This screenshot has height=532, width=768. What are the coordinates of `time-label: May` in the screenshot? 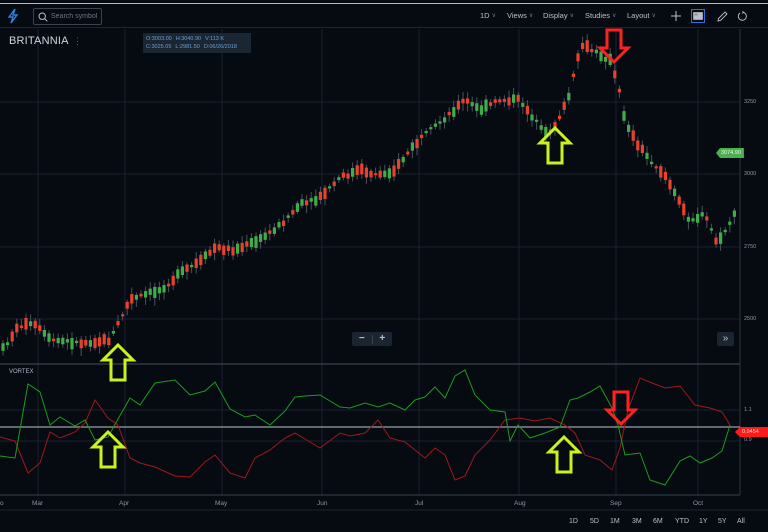 It's located at (221, 503).